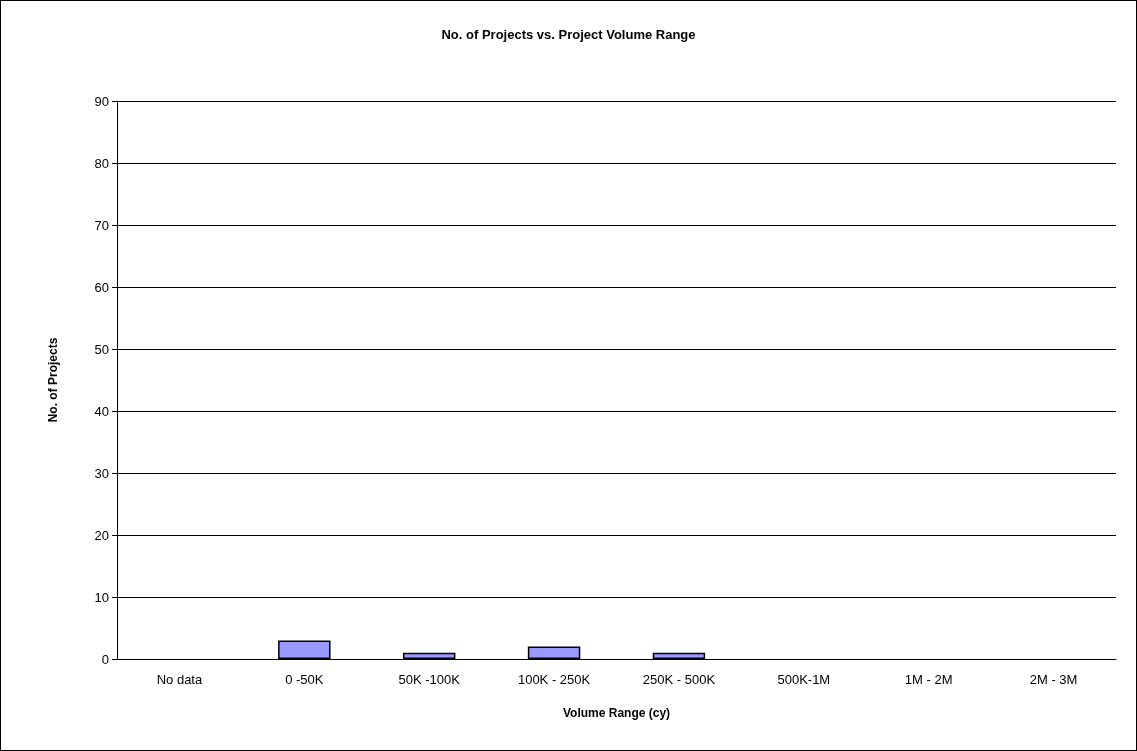 This screenshot has width=1137, height=751. Describe the element at coordinates (616, 713) in the screenshot. I see `x-axis-title: Volume Range (cy)` at that location.